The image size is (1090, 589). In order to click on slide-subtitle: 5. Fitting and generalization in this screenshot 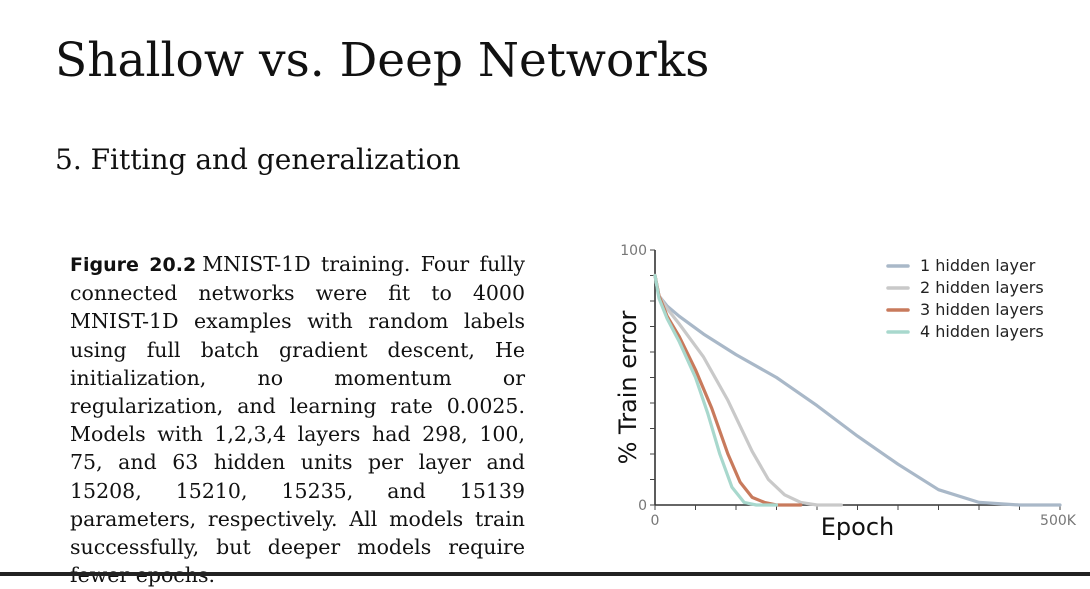, I will do `click(258, 159)`.